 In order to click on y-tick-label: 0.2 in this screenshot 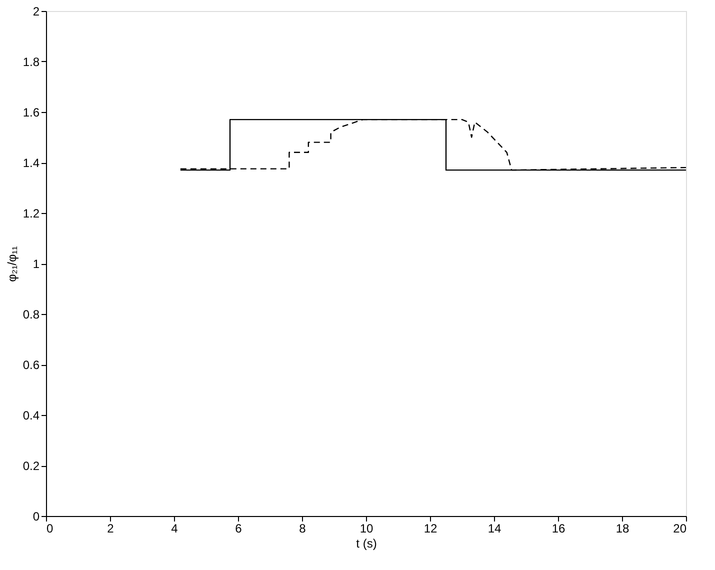, I will do `click(31, 466)`.